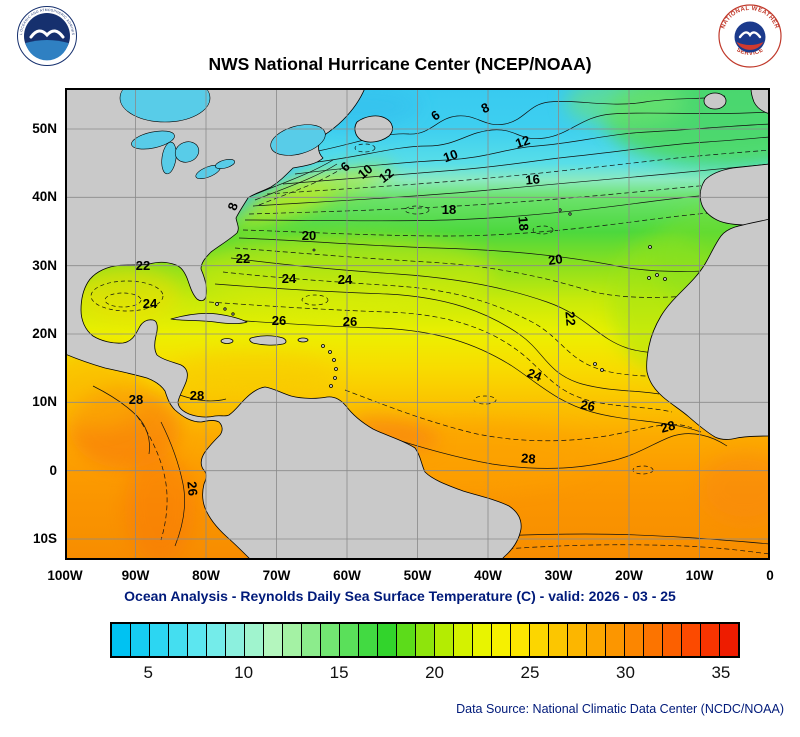 Image resolution: width=800 pixels, height=737 pixels. I want to click on lat-tick-label: 30N, so click(44, 265).